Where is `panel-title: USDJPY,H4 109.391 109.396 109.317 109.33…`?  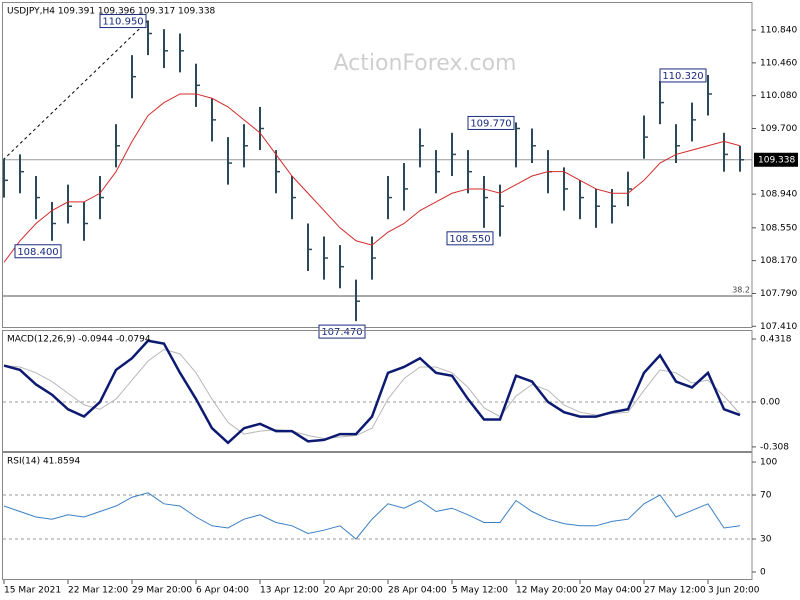 panel-title: USDJPY,H4 109.391 109.396 109.317 109.33… is located at coordinates (111, 12).